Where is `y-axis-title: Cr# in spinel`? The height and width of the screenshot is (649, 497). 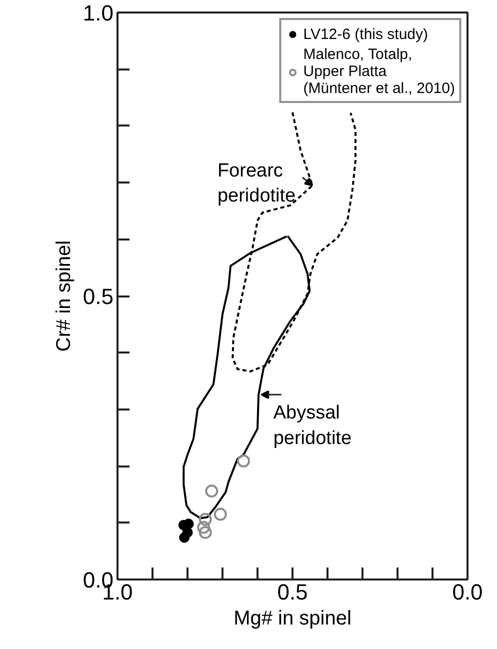 y-axis-title: Cr# in spinel is located at coordinates (63, 296).